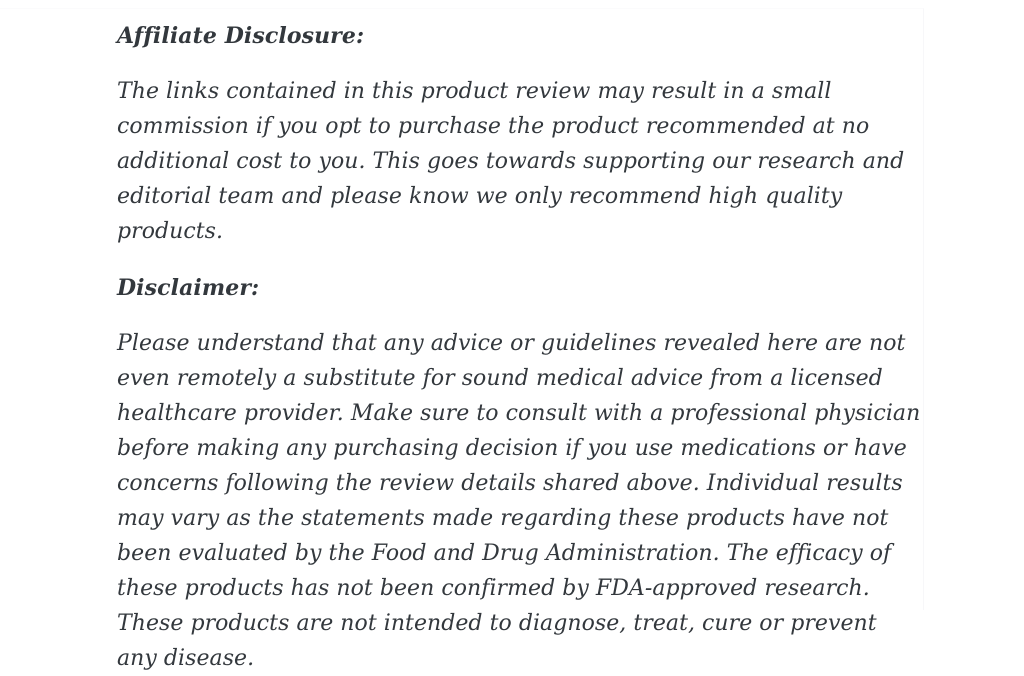 This screenshot has width=1024, height=676. I want to click on spacer-heading-body, so click(520, 64).